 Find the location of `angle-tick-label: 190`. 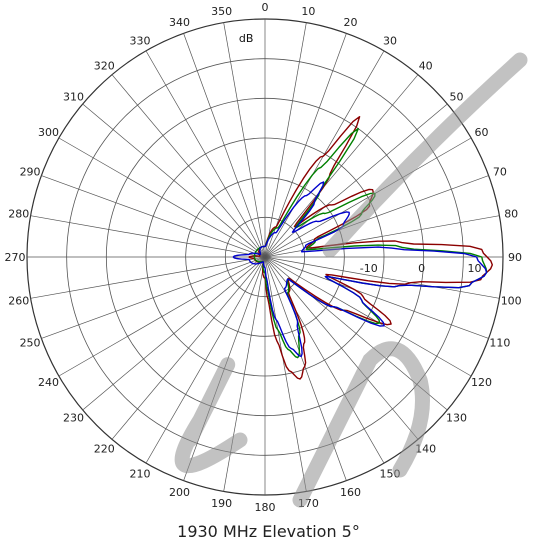

angle-tick-label: 190 is located at coordinates (221, 503).